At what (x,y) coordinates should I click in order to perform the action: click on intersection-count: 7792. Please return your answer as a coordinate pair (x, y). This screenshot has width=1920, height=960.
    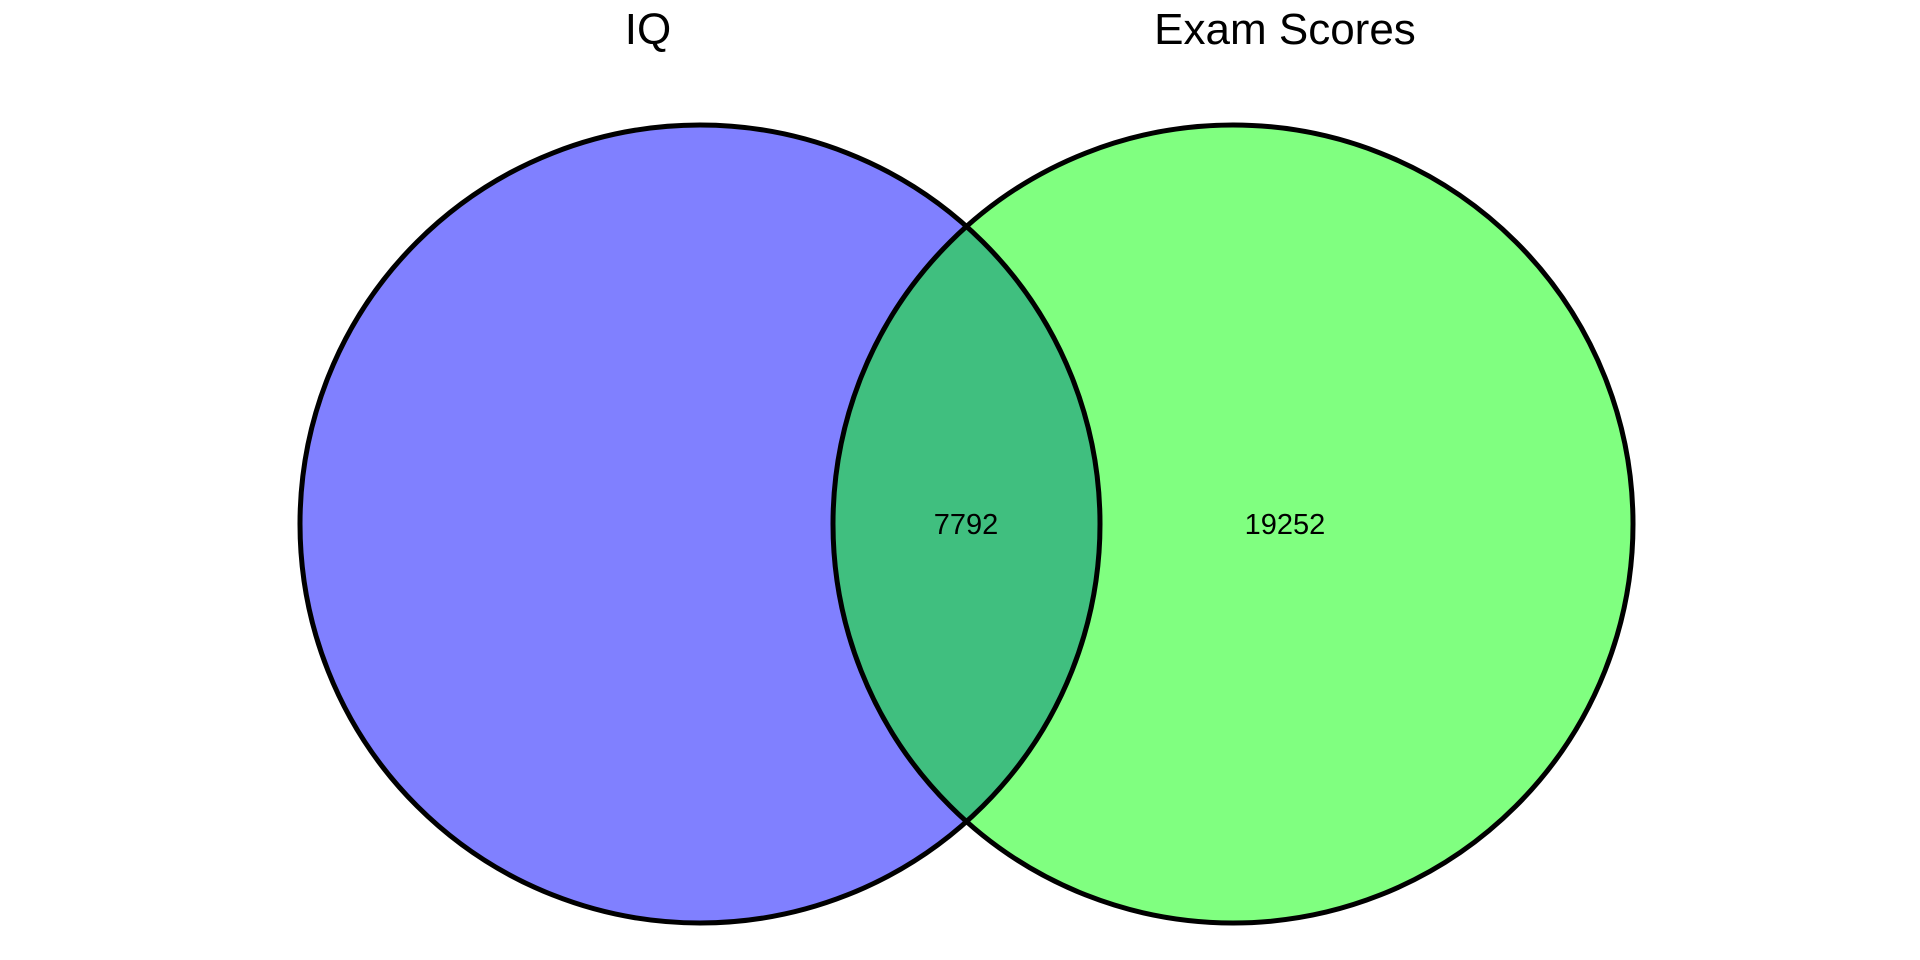
    Looking at the image, I should click on (966, 525).